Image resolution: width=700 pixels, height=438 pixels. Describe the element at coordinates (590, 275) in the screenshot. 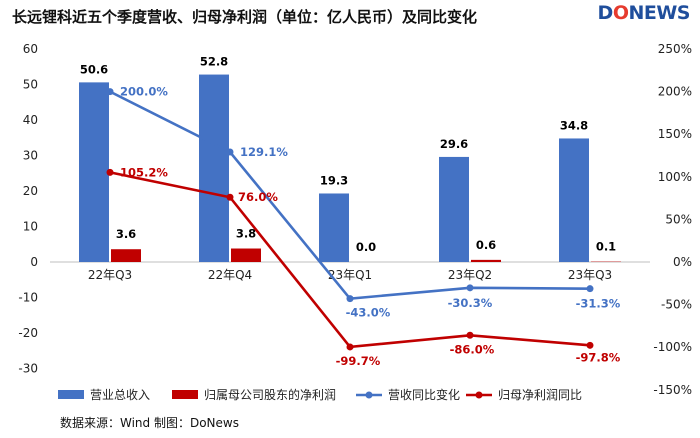

I see `x-category-label: 23年Q3` at that location.